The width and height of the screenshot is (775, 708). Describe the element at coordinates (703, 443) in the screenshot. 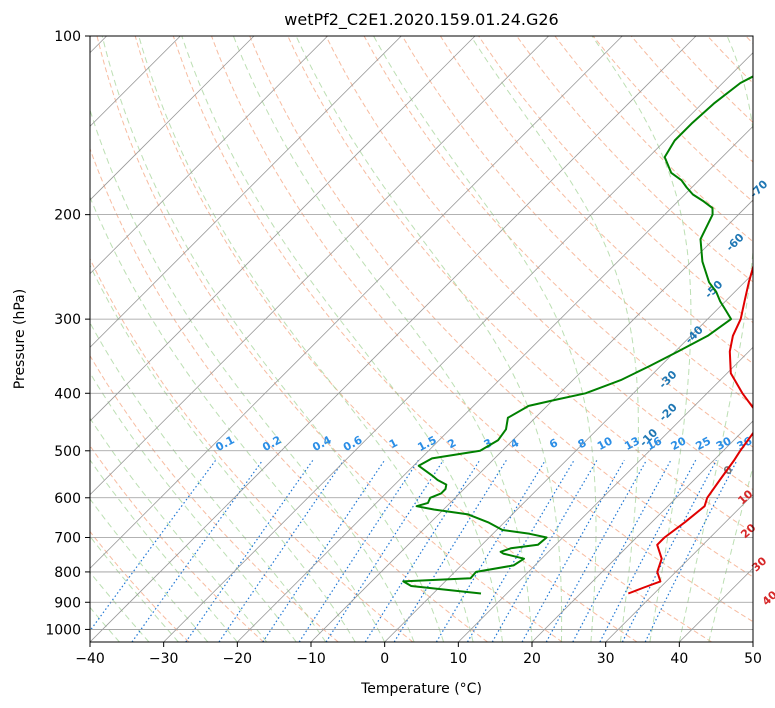

I see `mixing-ratio-label: 25` at that location.